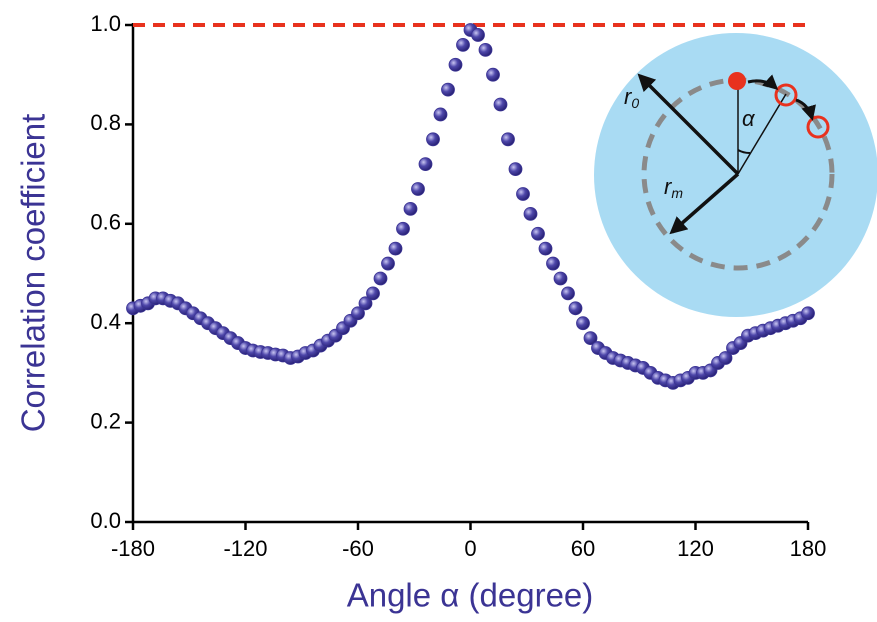  What do you see at coordinates (635, 103) in the screenshot?
I see `label-sub: 0` at bounding box center [635, 103].